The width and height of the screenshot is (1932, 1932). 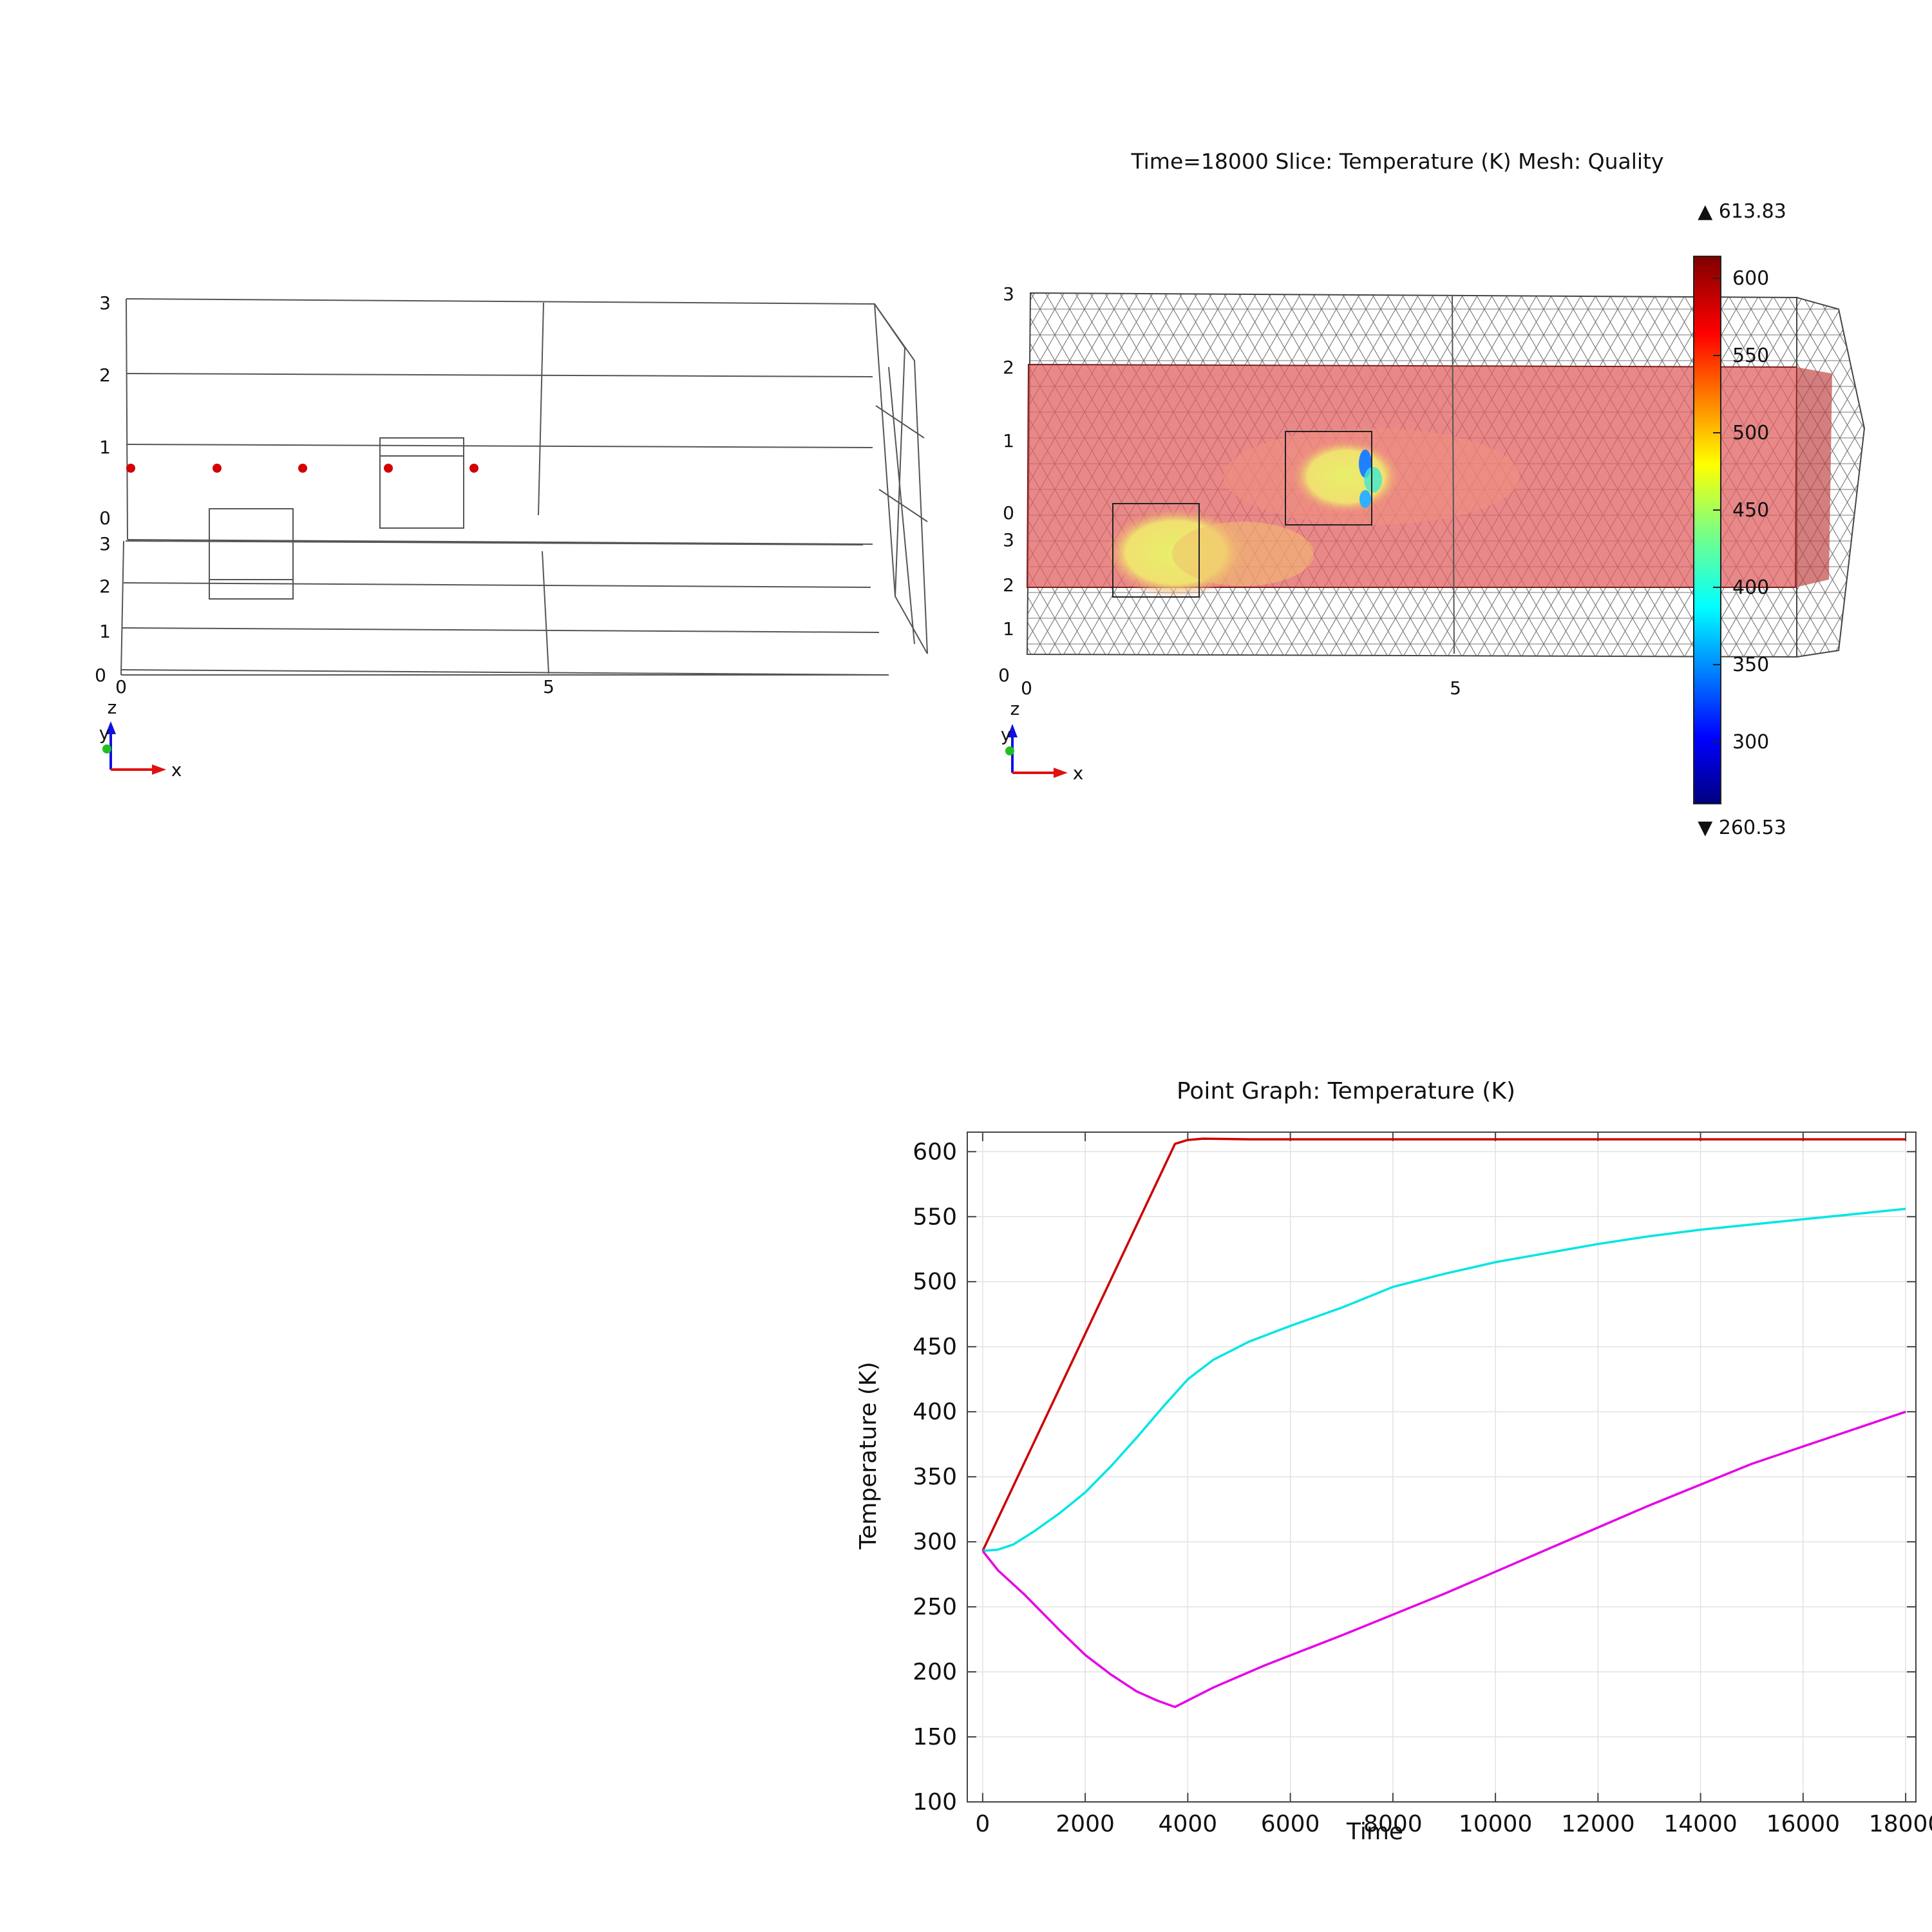 I want to click on colorbar-tick-label: 350, so click(x=1750, y=665).